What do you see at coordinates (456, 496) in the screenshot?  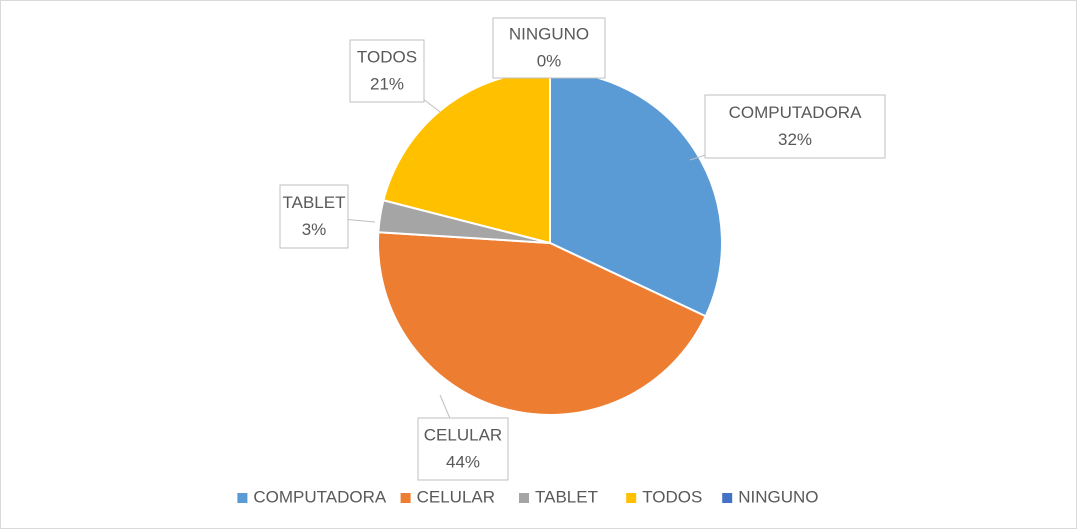 I see `legend-label: CELULAR` at bounding box center [456, 496].